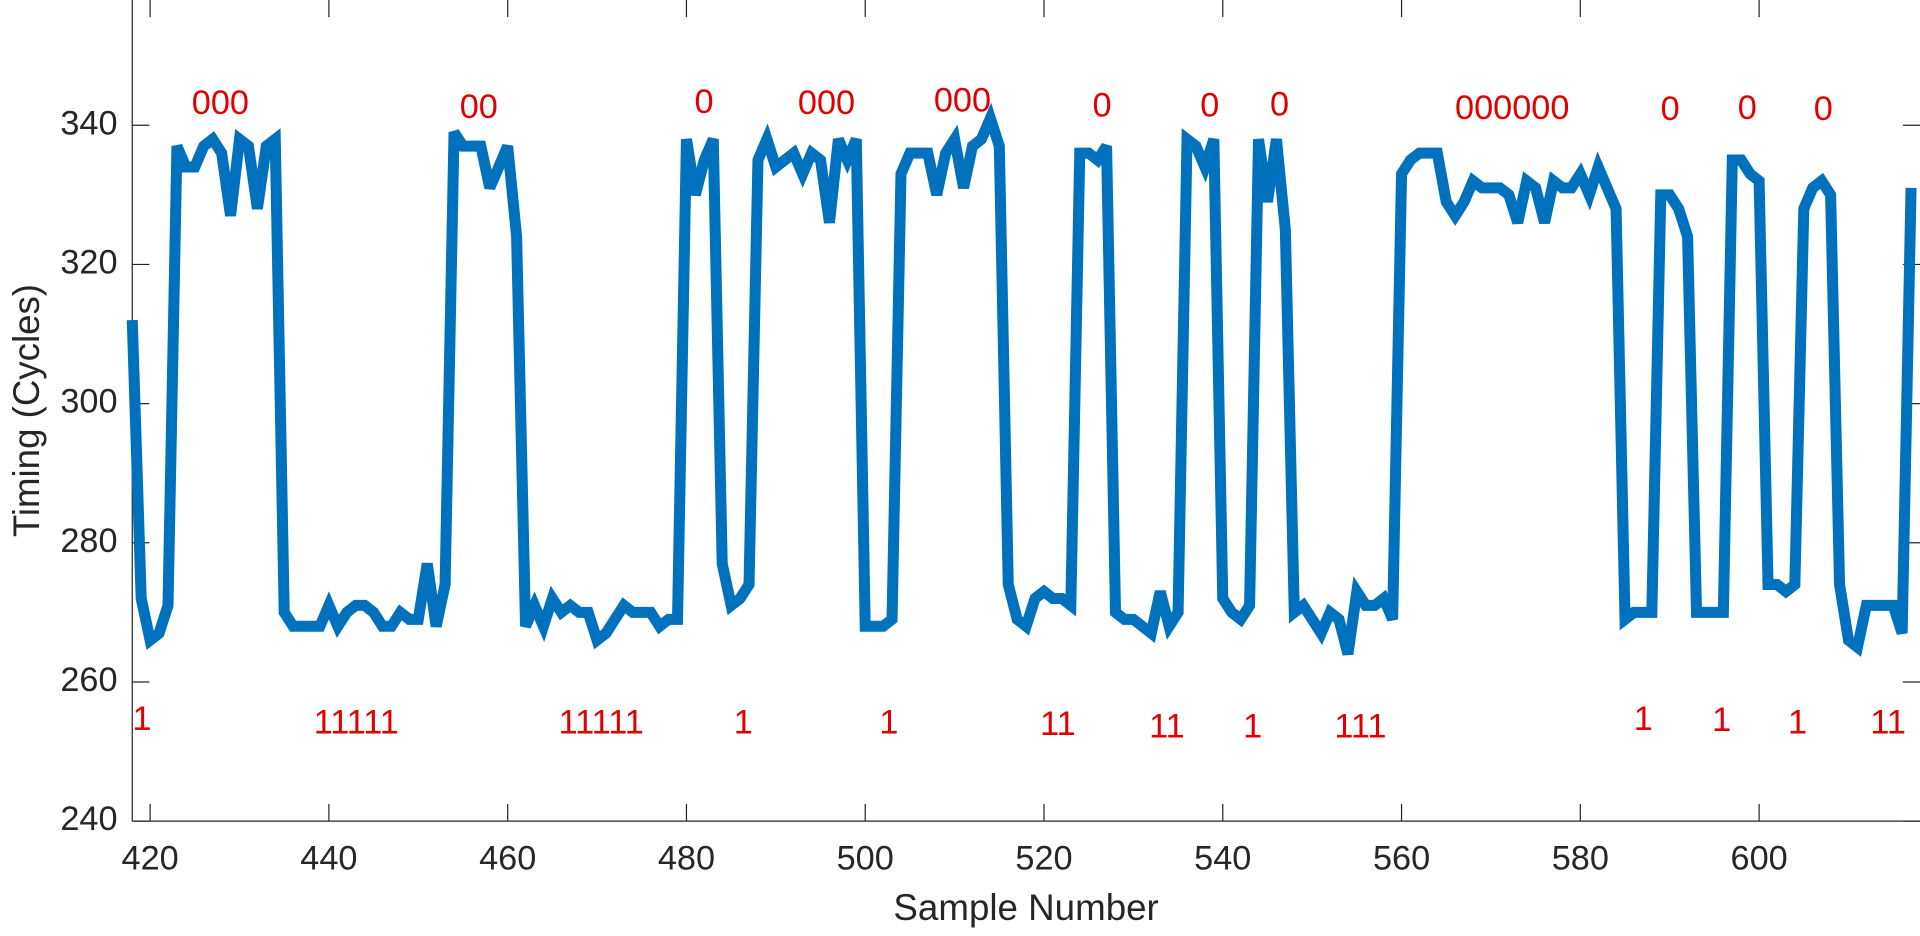 This screenshot has height=936, width=1920. What do you see at coordinates (328, 858) in the screenshot?
I see `x-tick-label: 440` at bounding box center [328, 858].